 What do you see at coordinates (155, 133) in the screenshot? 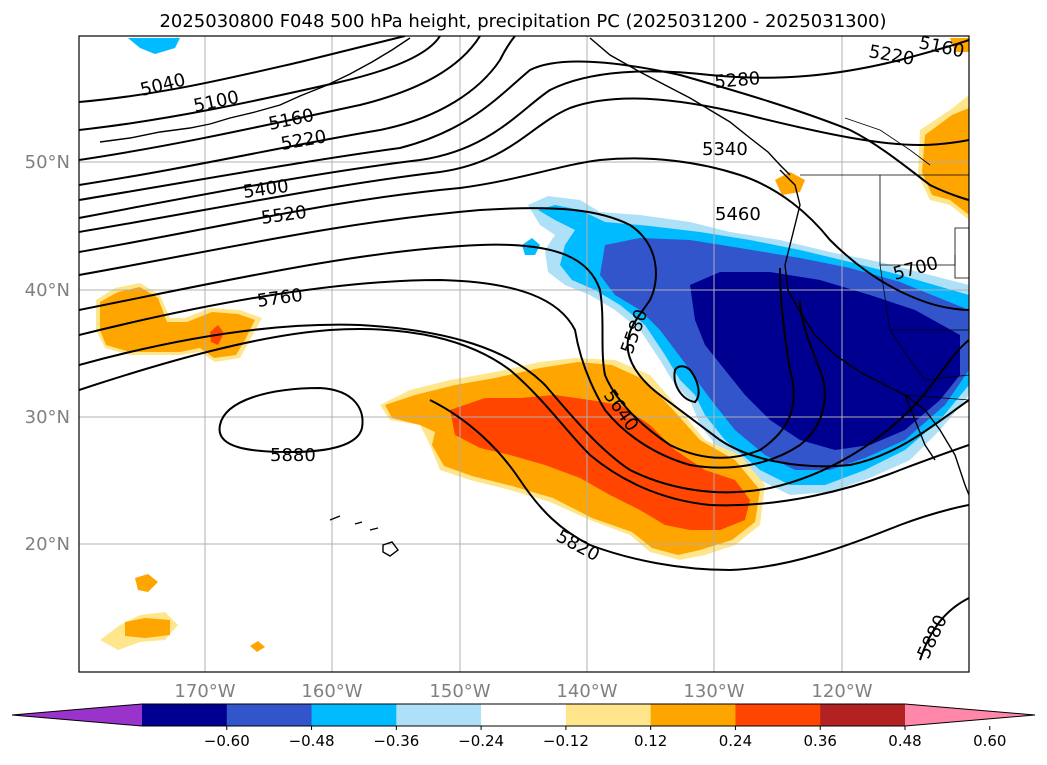
I see `aleutians` at bounding box center [155, 133].